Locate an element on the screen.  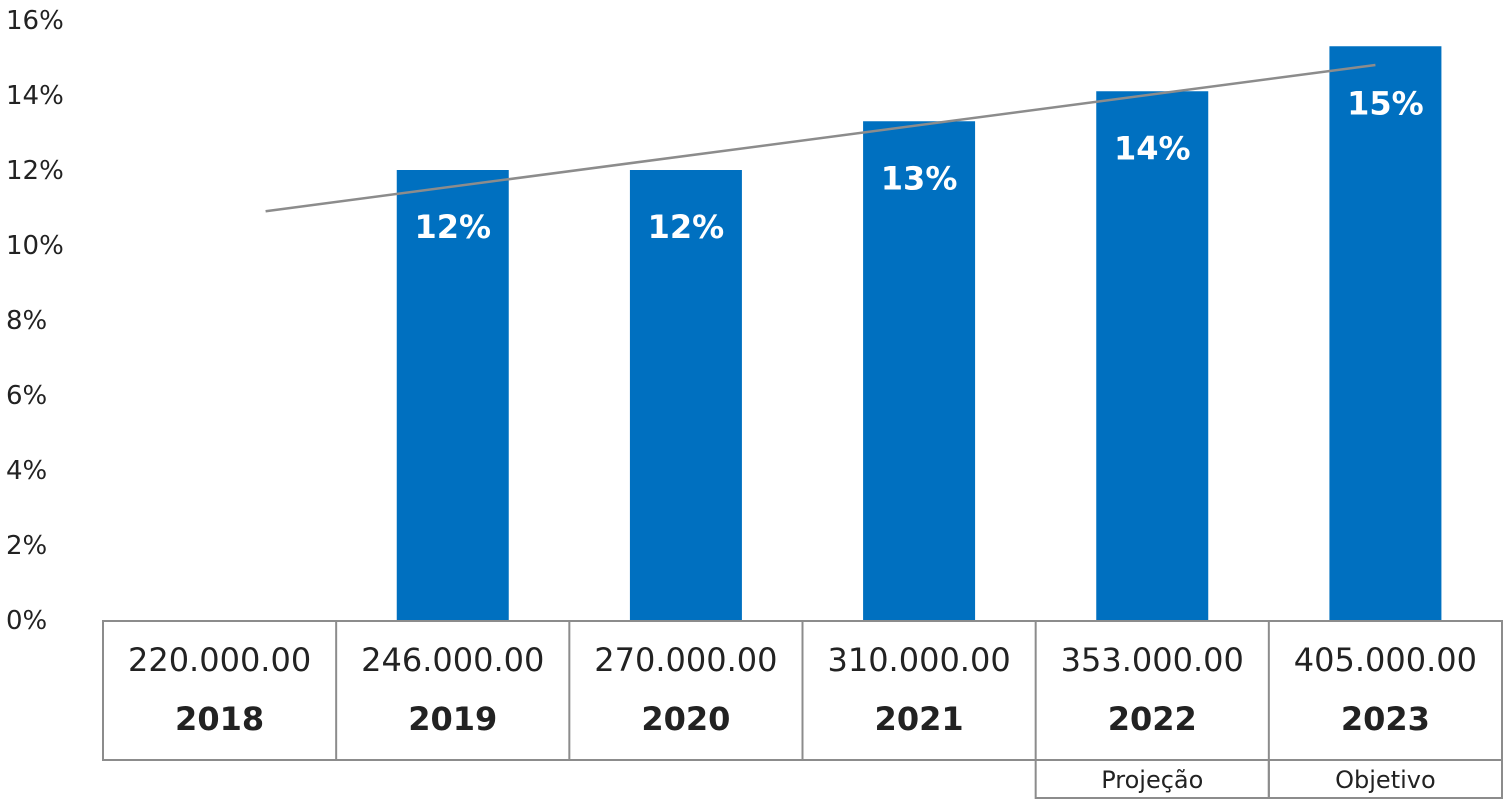
bar-2021 is located at coordinates (919, 370).